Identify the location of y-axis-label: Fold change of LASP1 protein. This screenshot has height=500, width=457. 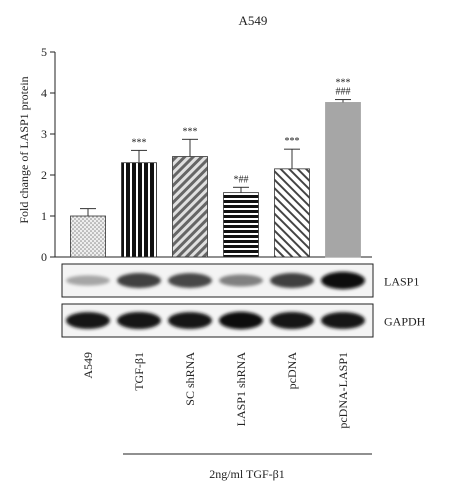
(24, 149).